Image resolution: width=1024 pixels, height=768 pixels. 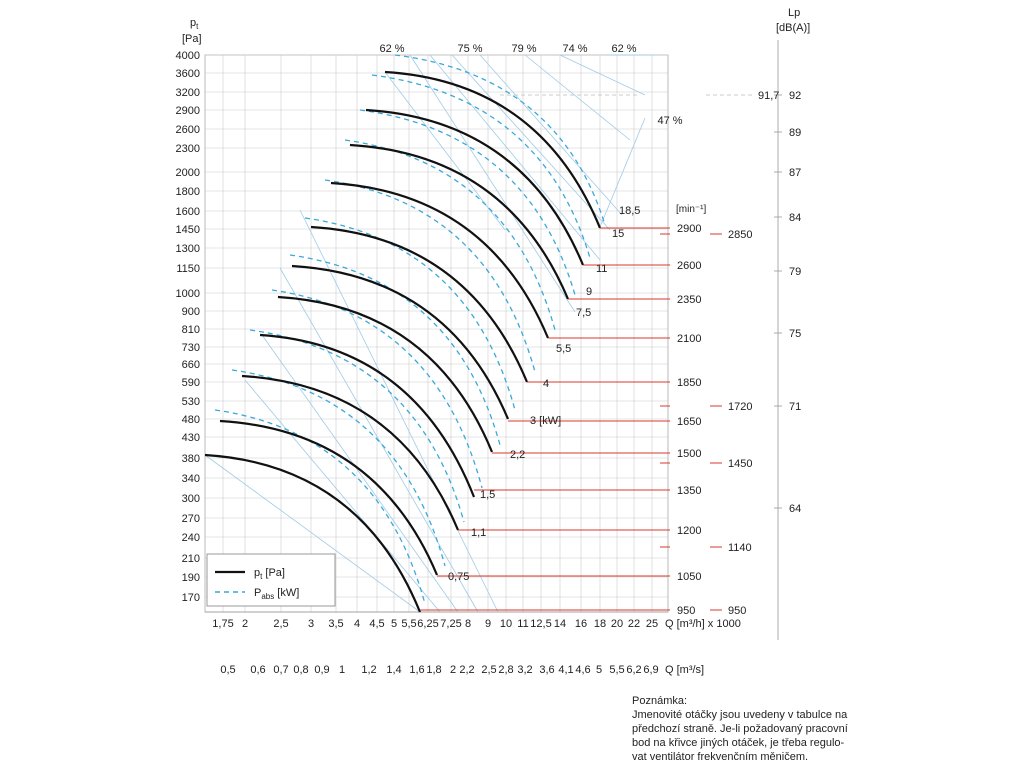 I want to click on y-tick-label: 270, so click(x=191, y=519).